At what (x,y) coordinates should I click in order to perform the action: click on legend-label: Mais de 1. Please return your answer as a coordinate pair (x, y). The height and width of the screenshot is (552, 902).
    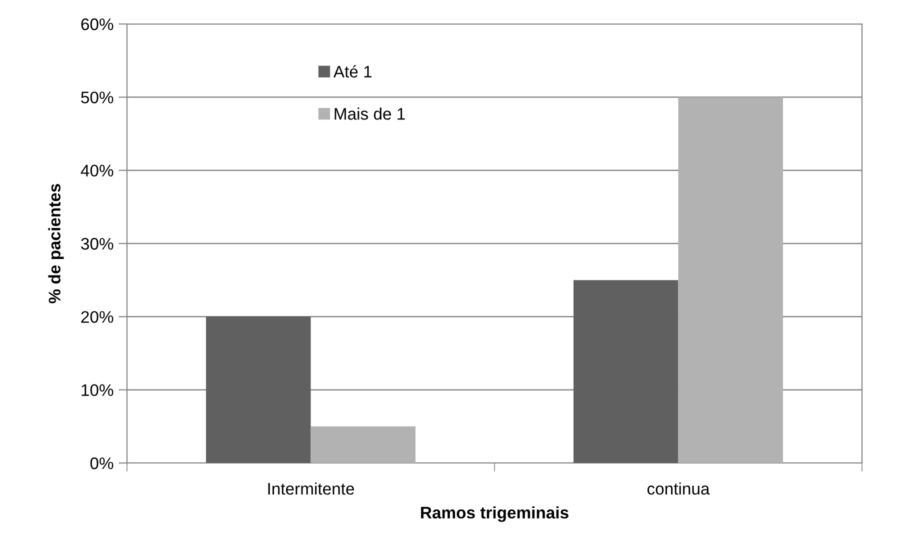
    Looking at the image, I should click on (369, 114).